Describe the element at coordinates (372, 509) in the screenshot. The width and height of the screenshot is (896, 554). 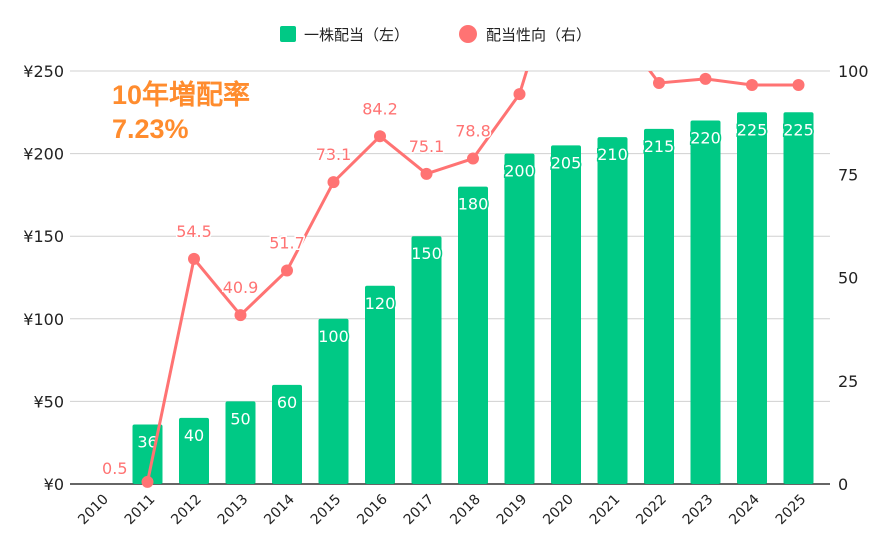
I see `x-tick-label: 2016` at that location.